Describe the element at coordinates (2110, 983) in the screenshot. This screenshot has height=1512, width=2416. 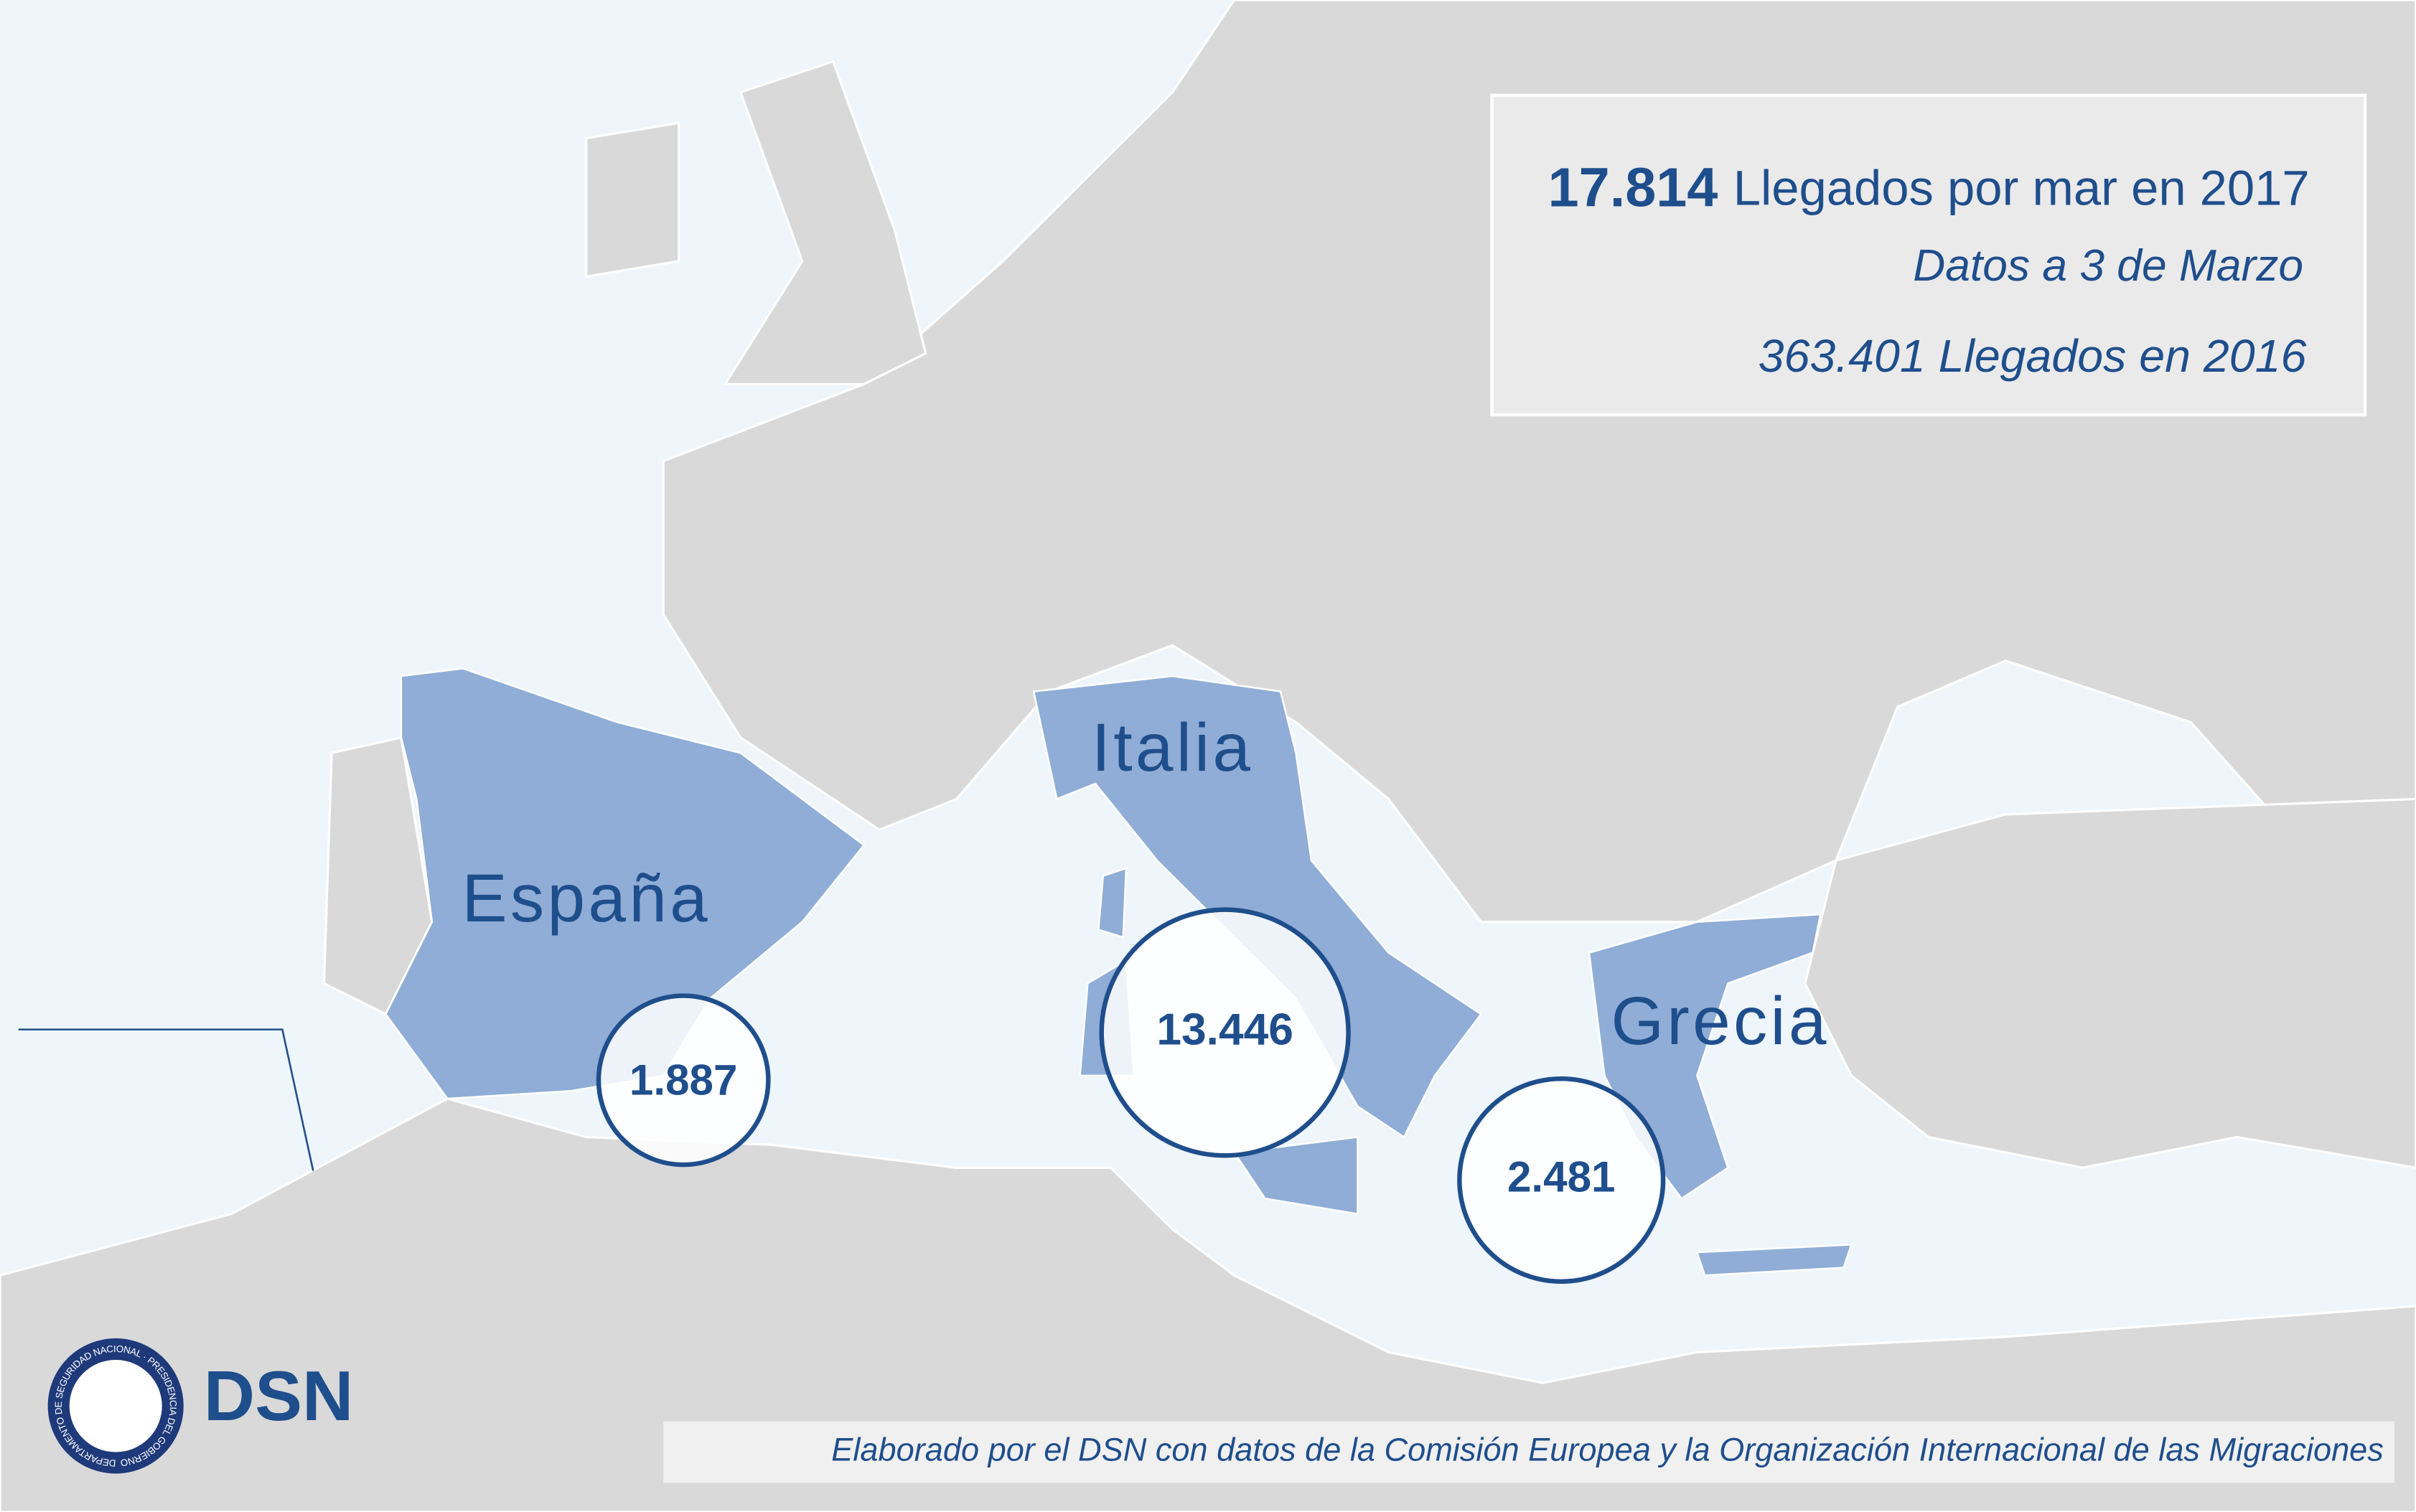
I see `turkey` at that location.